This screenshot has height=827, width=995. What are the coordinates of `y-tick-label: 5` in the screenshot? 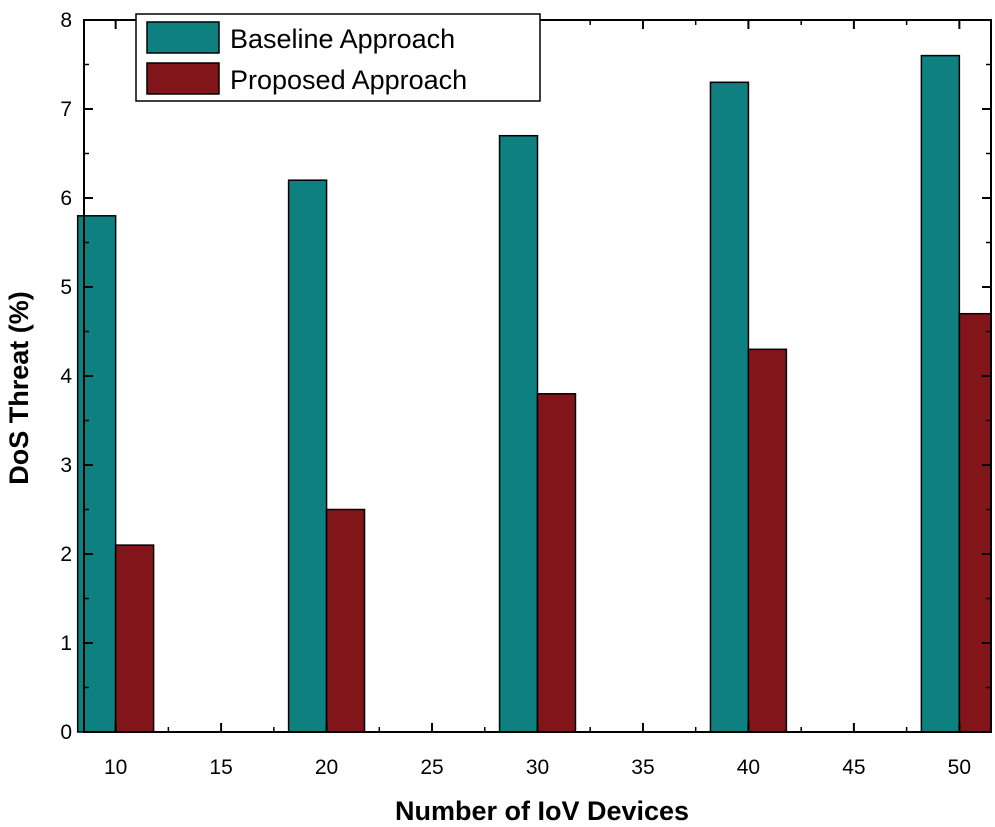 It's located at (66, 287).